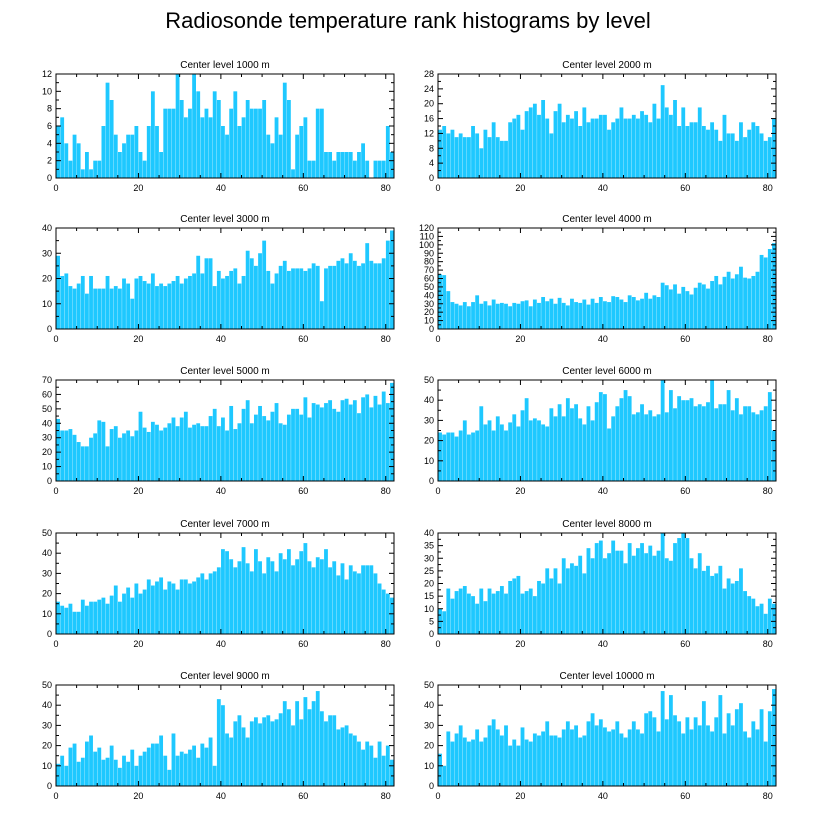 This screenshot has width=816, height=824. Describe the element at coordinates (47, 467) in the screenshot. I see `y-tick-label: 10` at that location.